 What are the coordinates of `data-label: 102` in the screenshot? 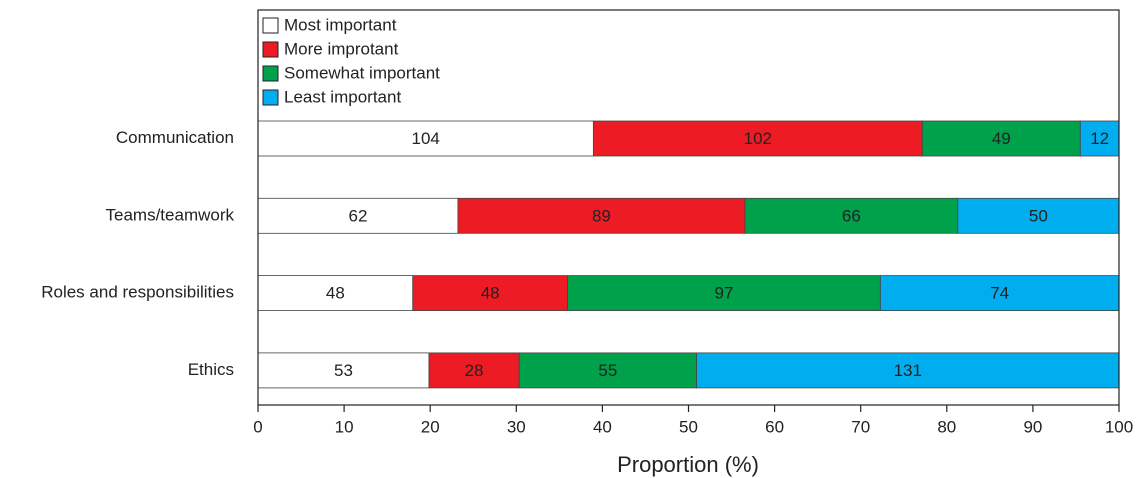 It's located at (758, 138).